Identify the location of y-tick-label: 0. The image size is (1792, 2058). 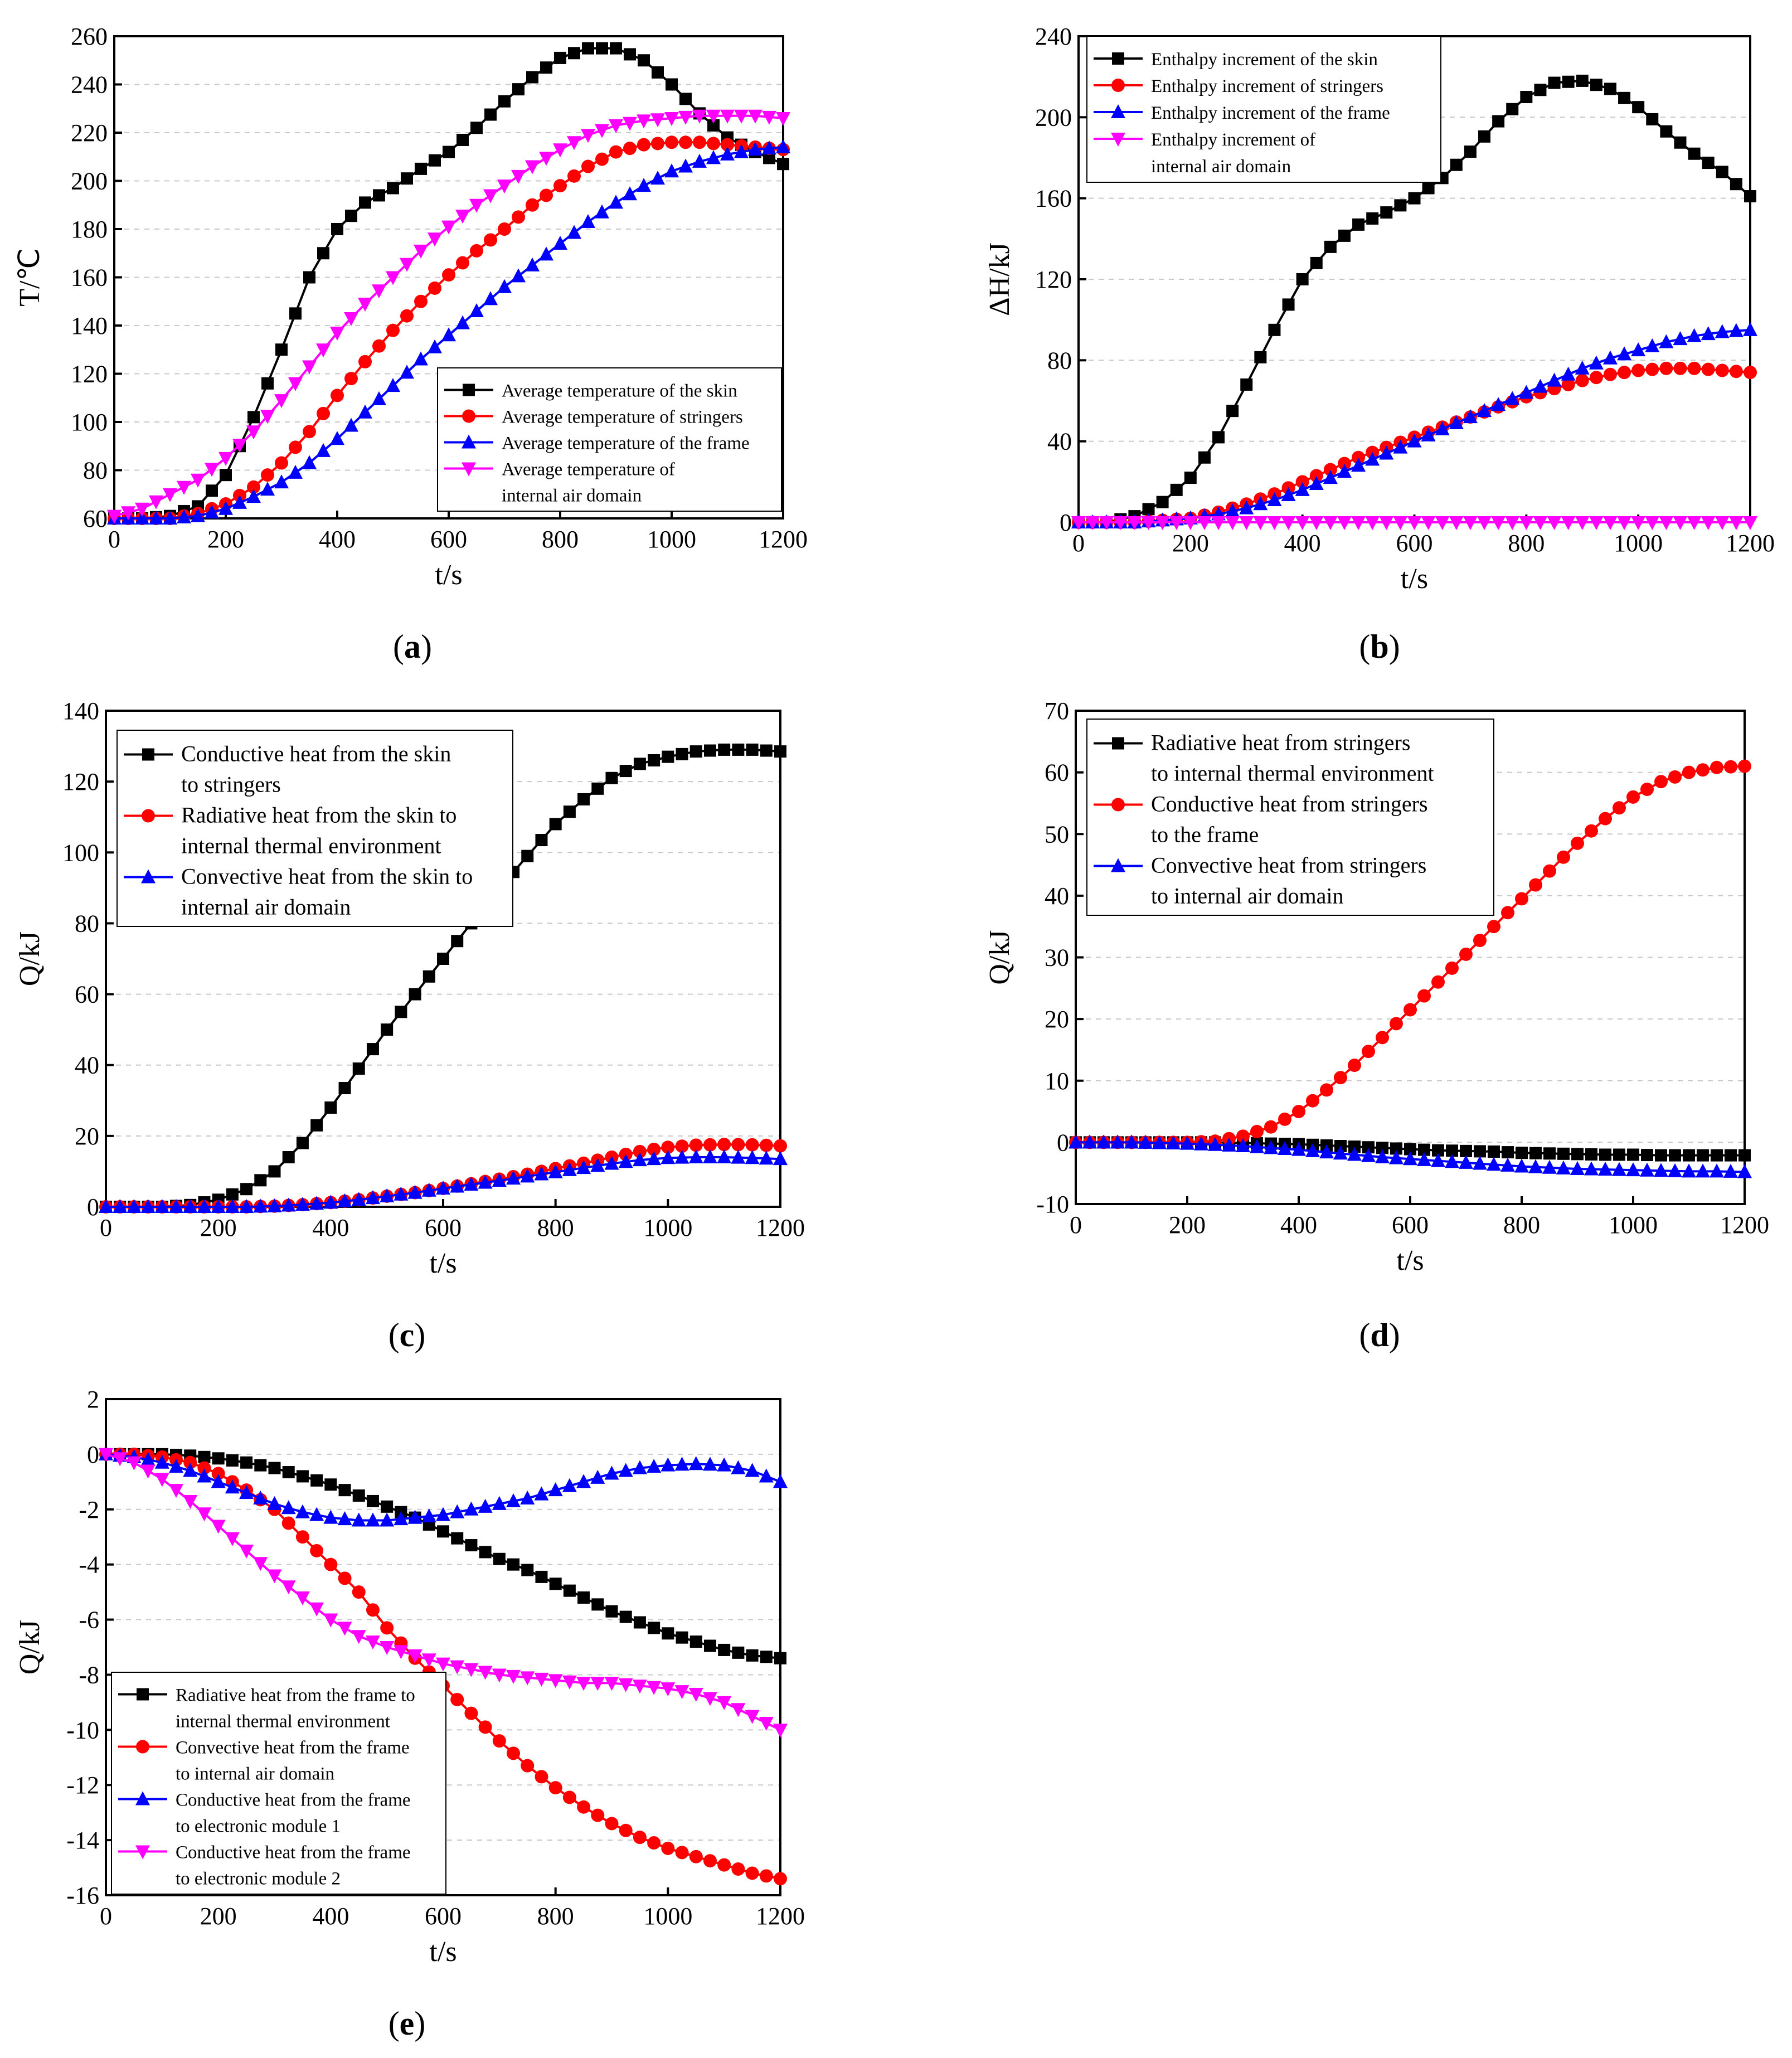
(1063, 1142).